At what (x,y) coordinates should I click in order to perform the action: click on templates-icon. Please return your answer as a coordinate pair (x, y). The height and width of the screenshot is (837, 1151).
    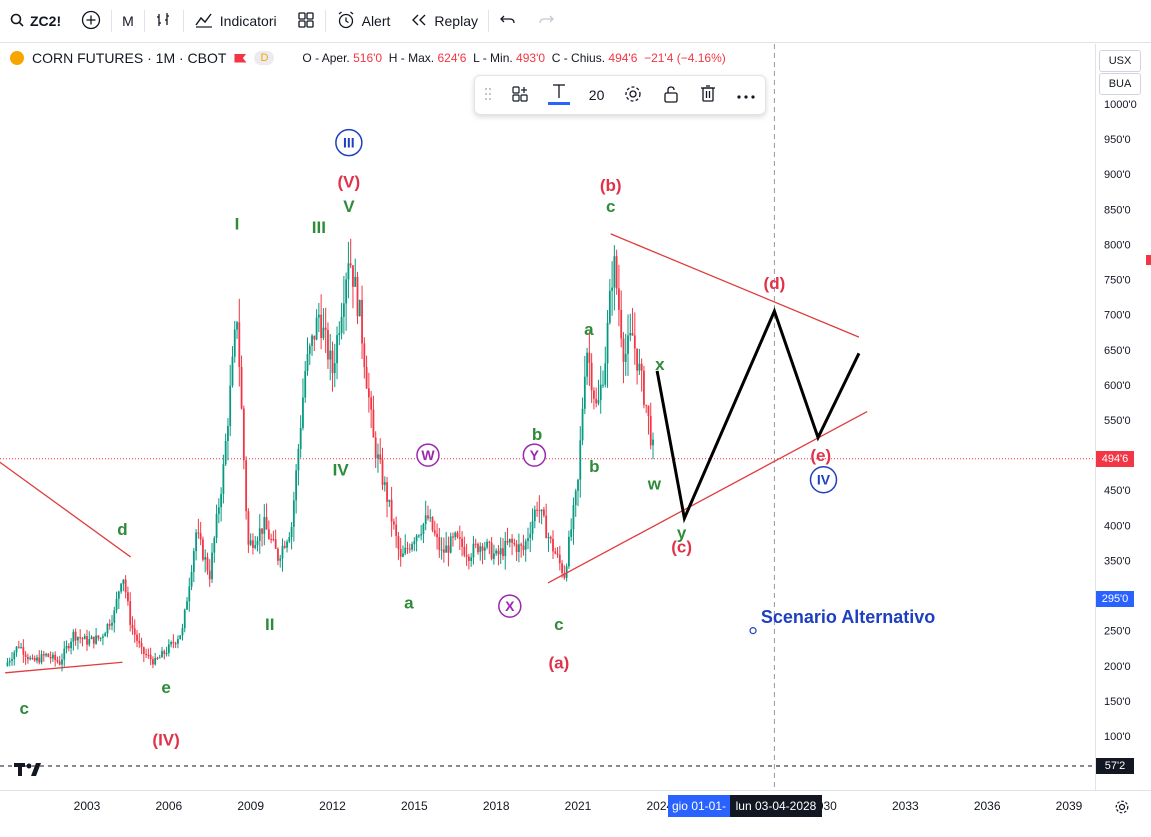
    Looking at the image, I should click on (520, 95).